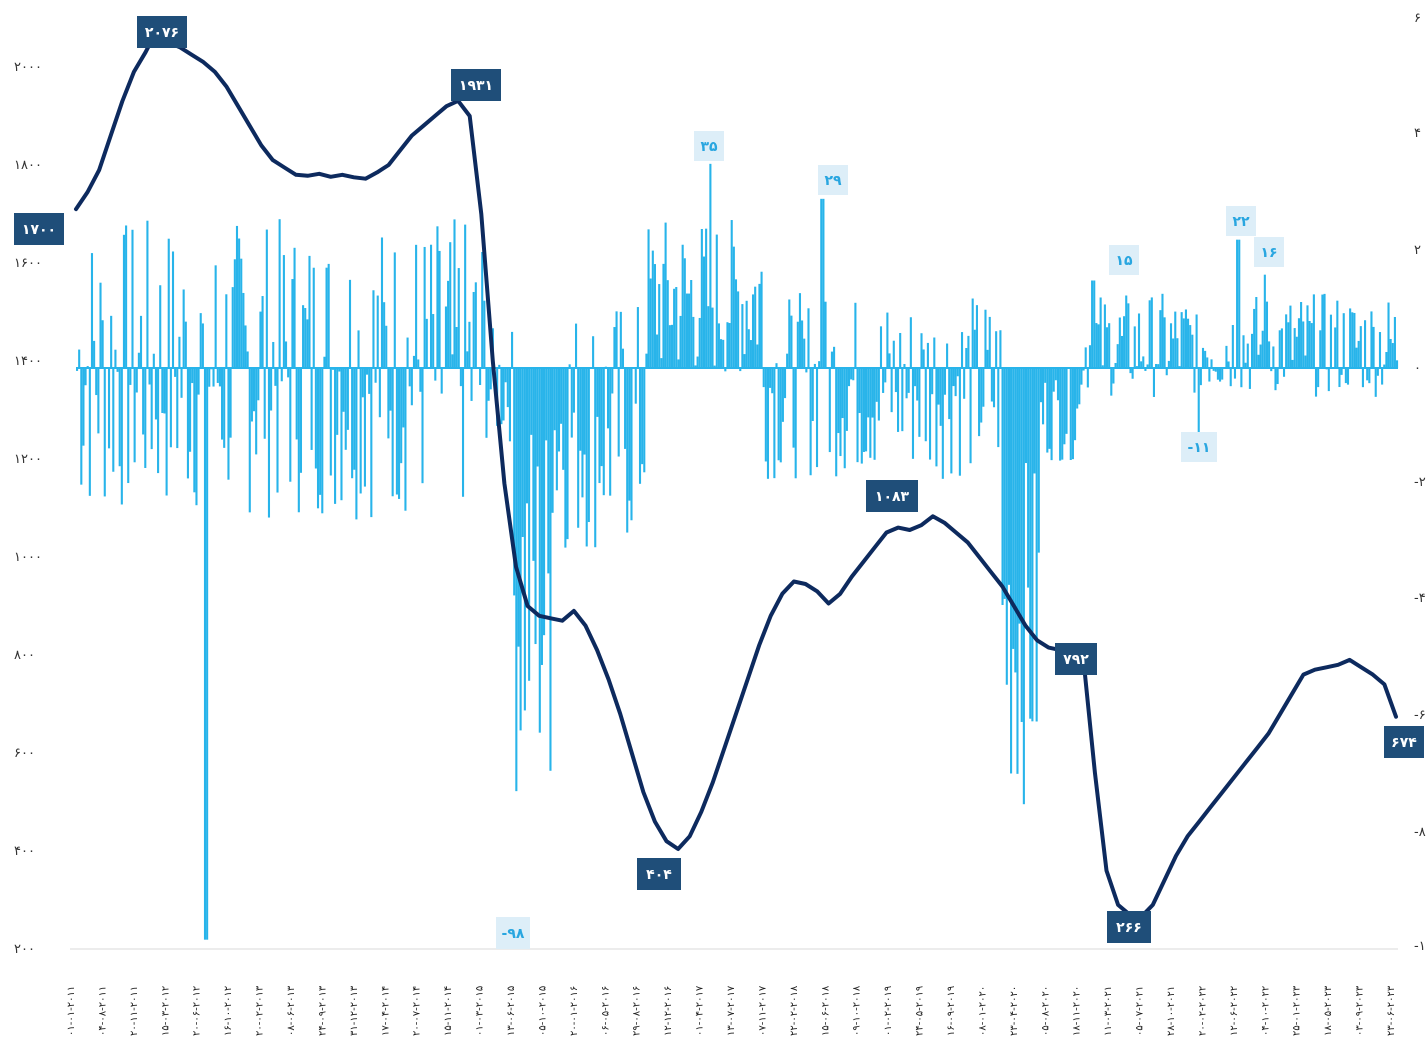  I want to click on date-tick-label: ۰۱-۰۴-۲۰۱۷, so click(700, 1010).